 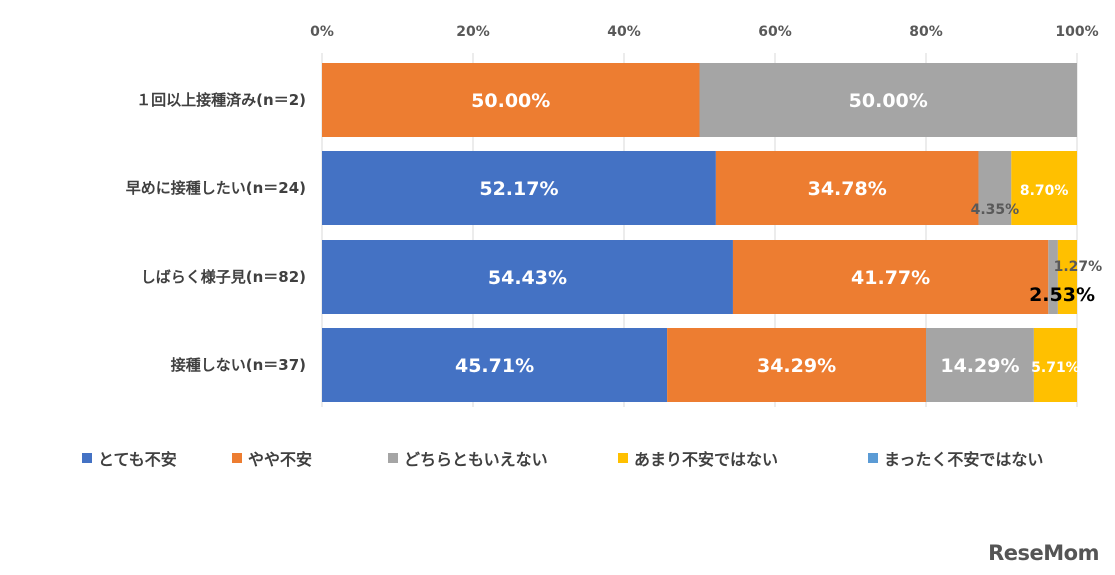 What do you see at coordinates (238, 365) in the screenshot?
I see `category-label: 接種しない(n＝37)` at bounding box center [238, 365].